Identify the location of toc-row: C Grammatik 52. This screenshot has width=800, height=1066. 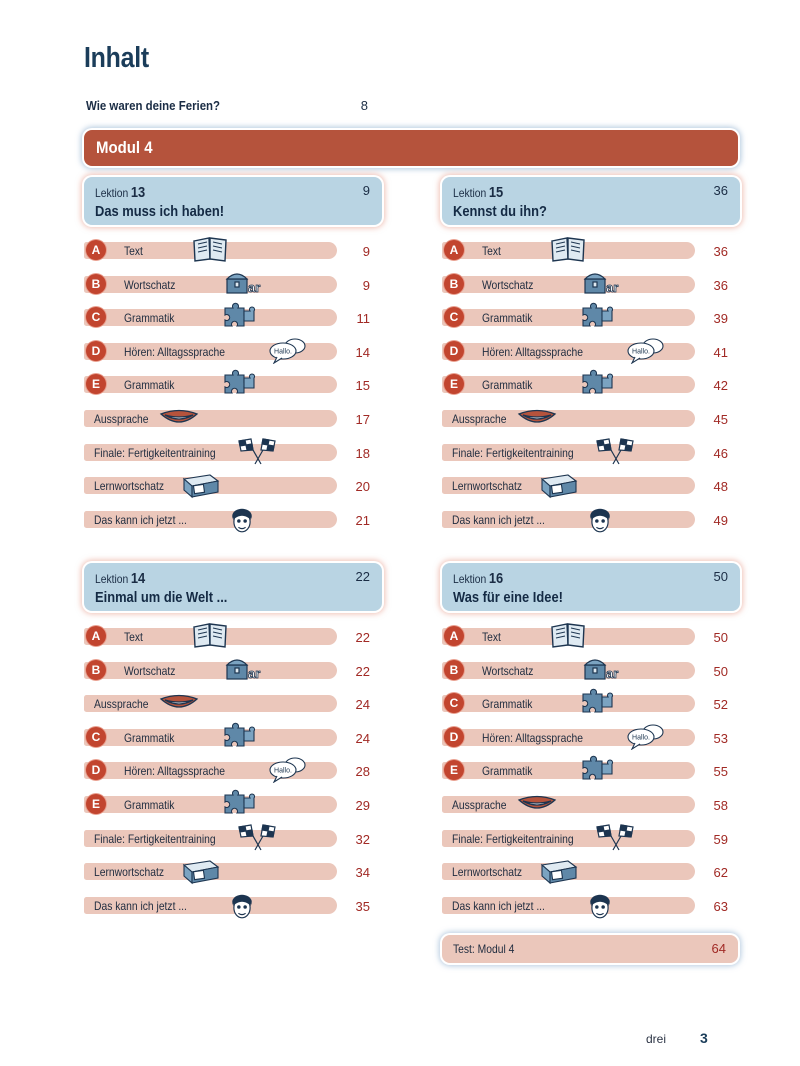
(592, 701).